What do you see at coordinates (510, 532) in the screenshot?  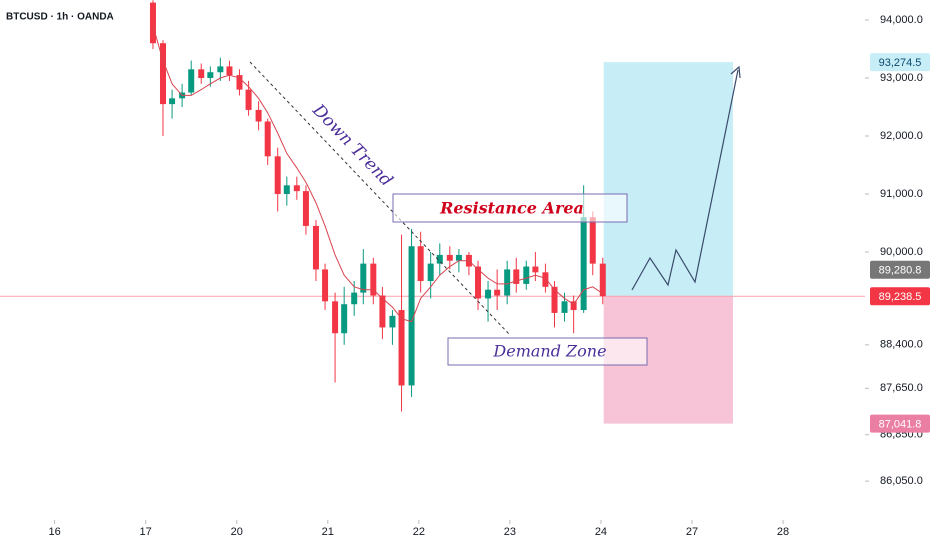 I see `x-tick-label: 23` at bounding box center [510, 532].